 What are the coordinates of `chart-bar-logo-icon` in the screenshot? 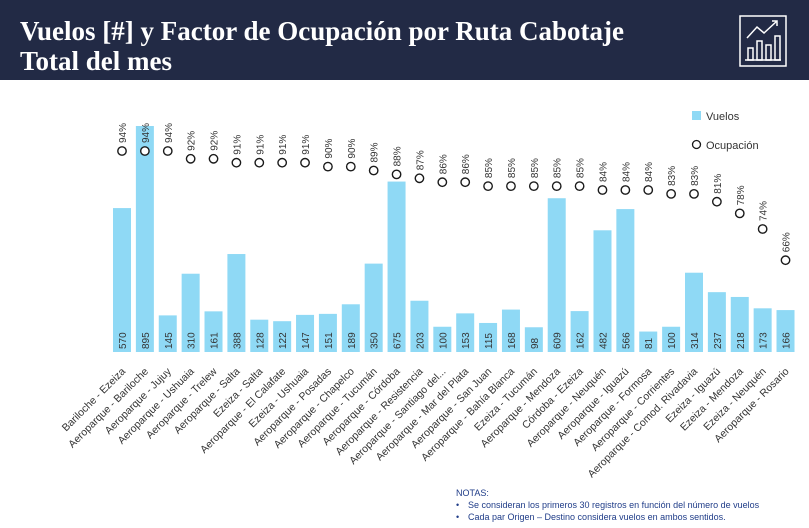 It's located at (763, 41).